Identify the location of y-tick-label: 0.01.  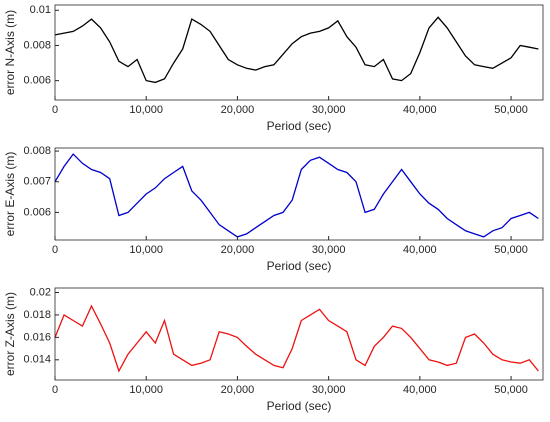
(40, 10).